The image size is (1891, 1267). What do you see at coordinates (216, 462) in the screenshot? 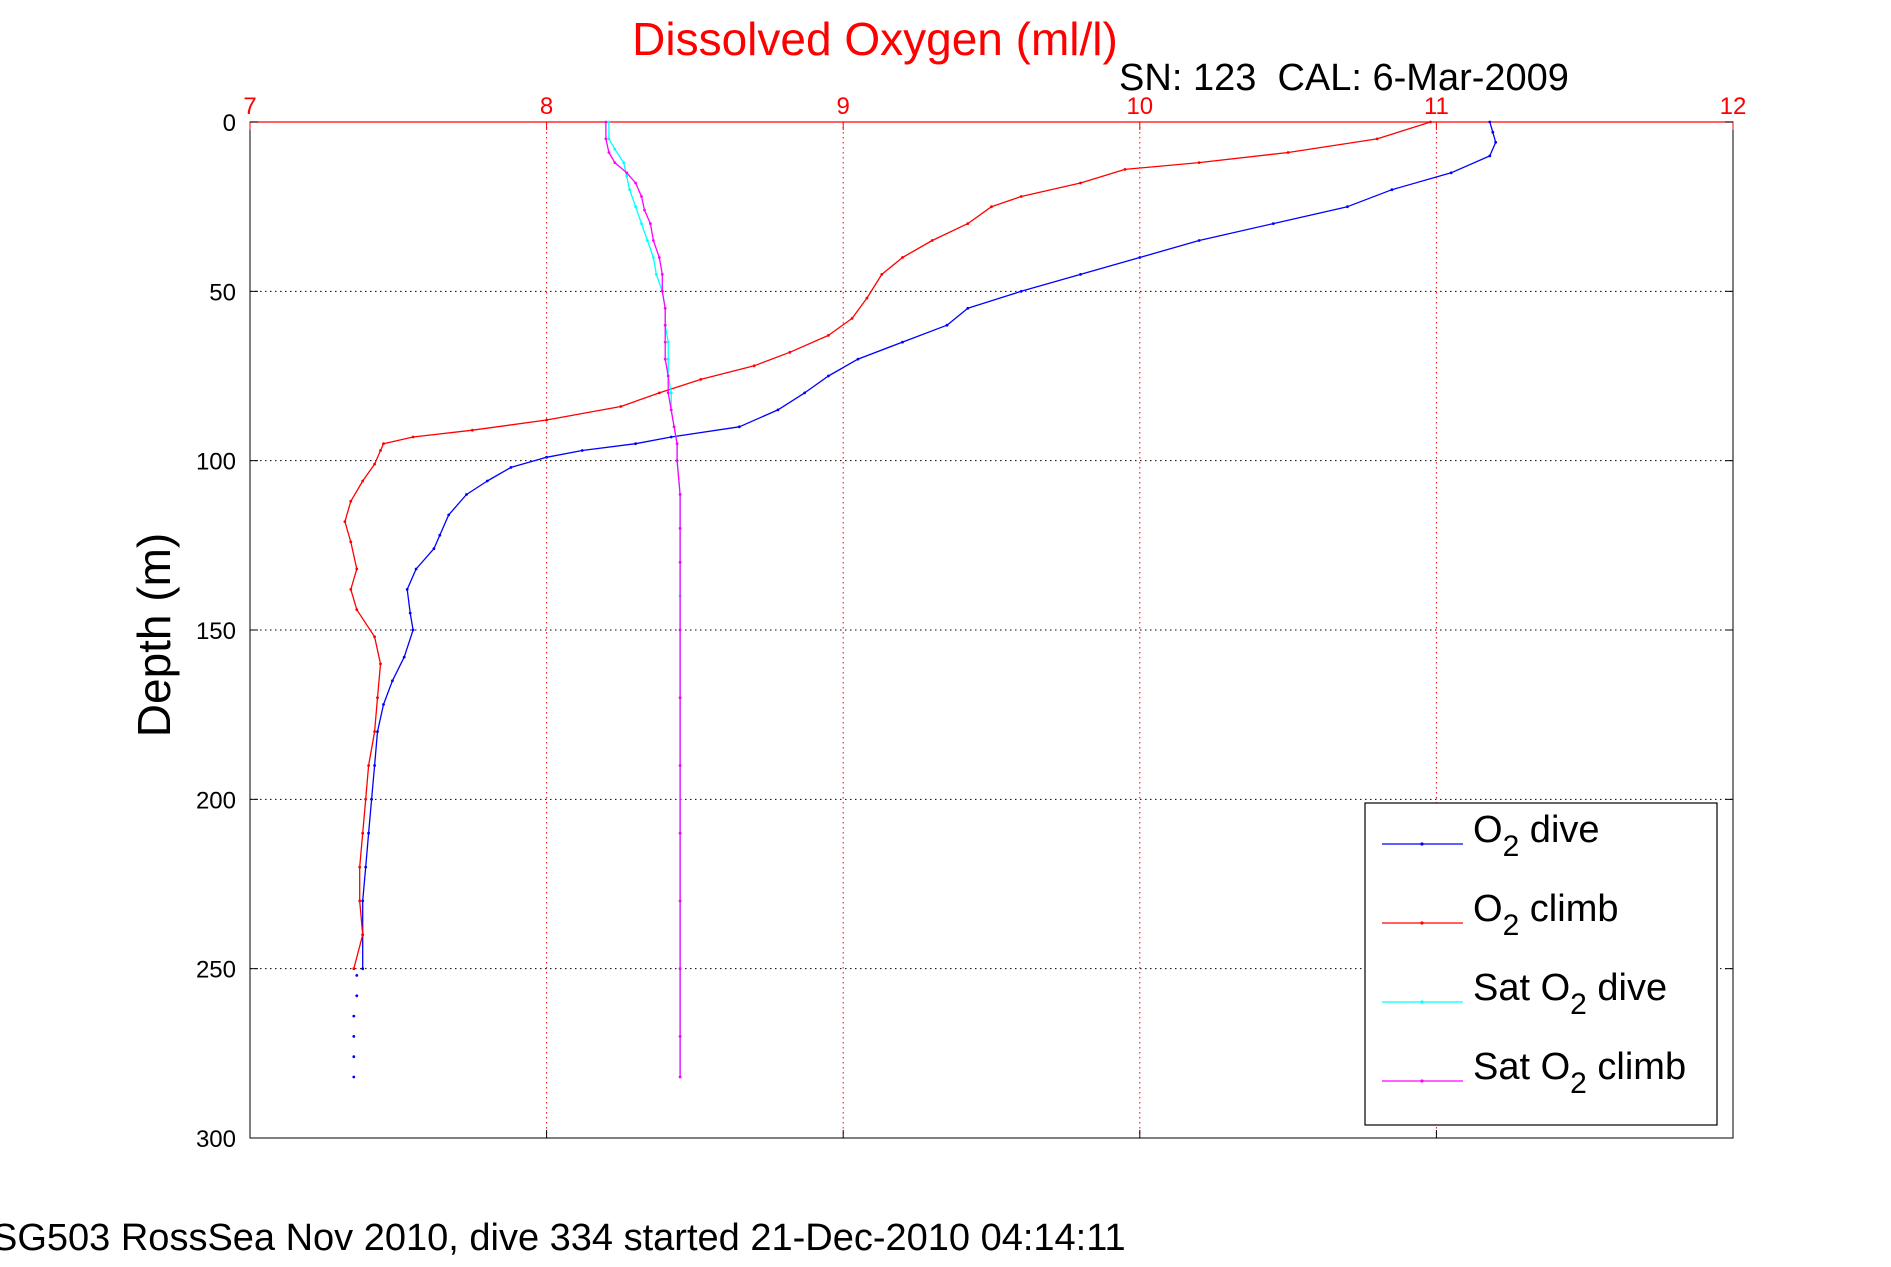
I see `y-tick-label: 100` at bounding box center [216, 462].